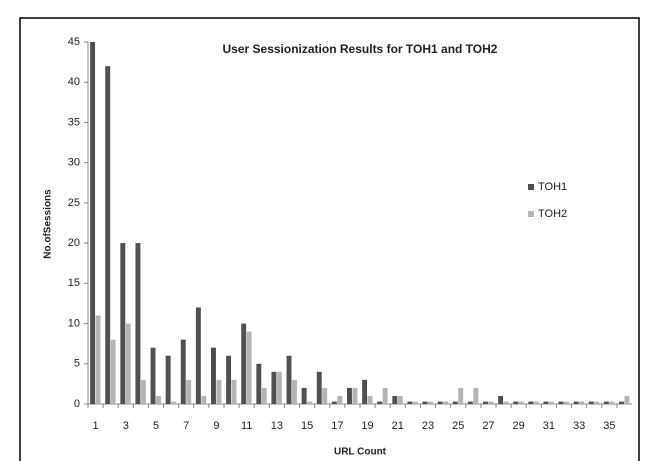 The height and width of the screenshot is (461, 660). I want to click on x-tick-label: 33, so click(579, 426).